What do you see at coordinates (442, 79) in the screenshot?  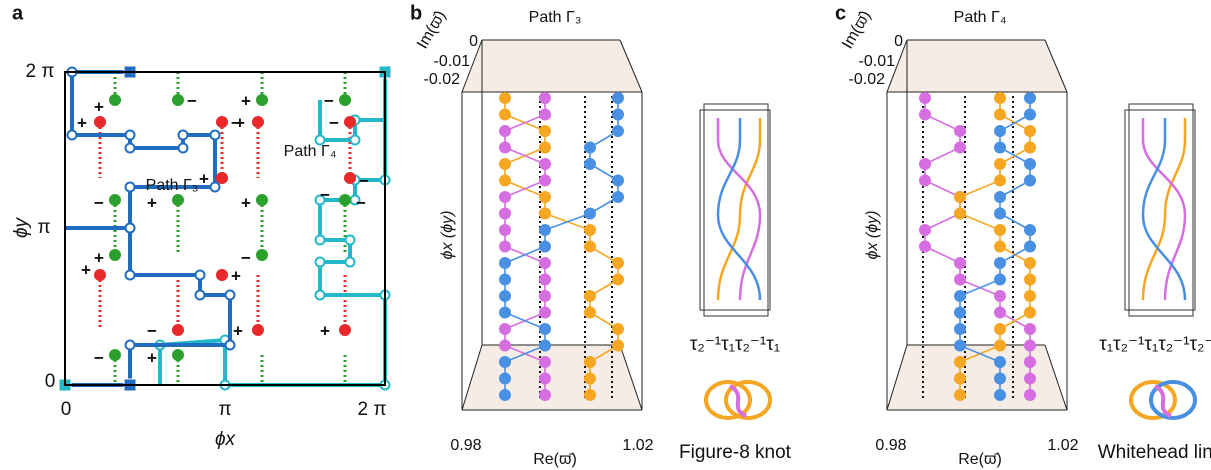 I see `z-tick-label: -0.02` at bounding box center [442, 79].